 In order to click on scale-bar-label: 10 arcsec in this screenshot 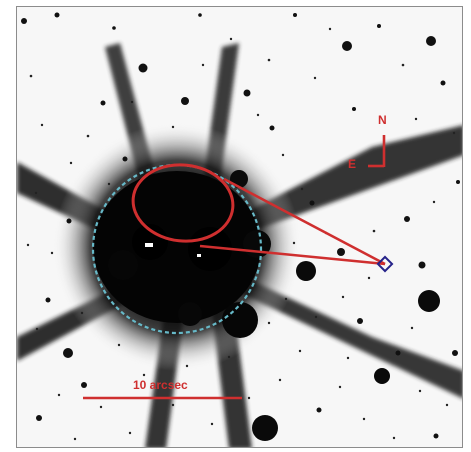, I will do `click(160, 385)`.